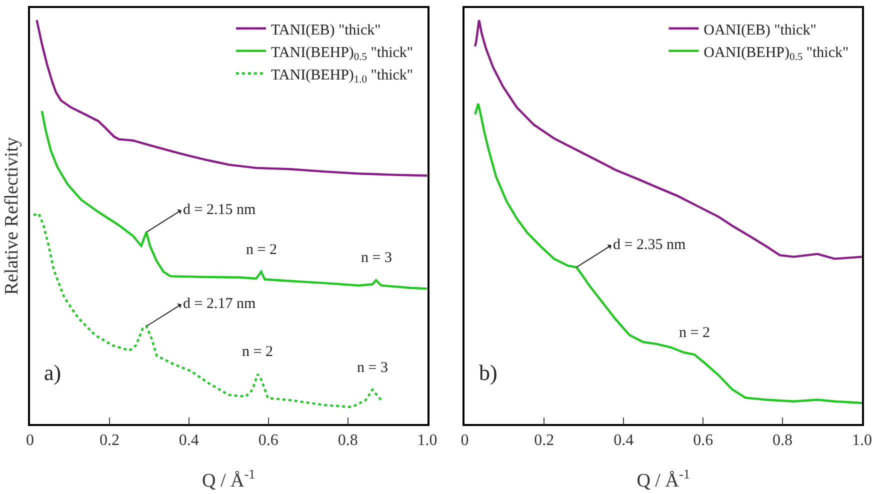 The image size is (878, 494). What do you see at coordinates (488, 372) in the screenshot?
I see `annotation: b)` at bounding box center [488, 372].